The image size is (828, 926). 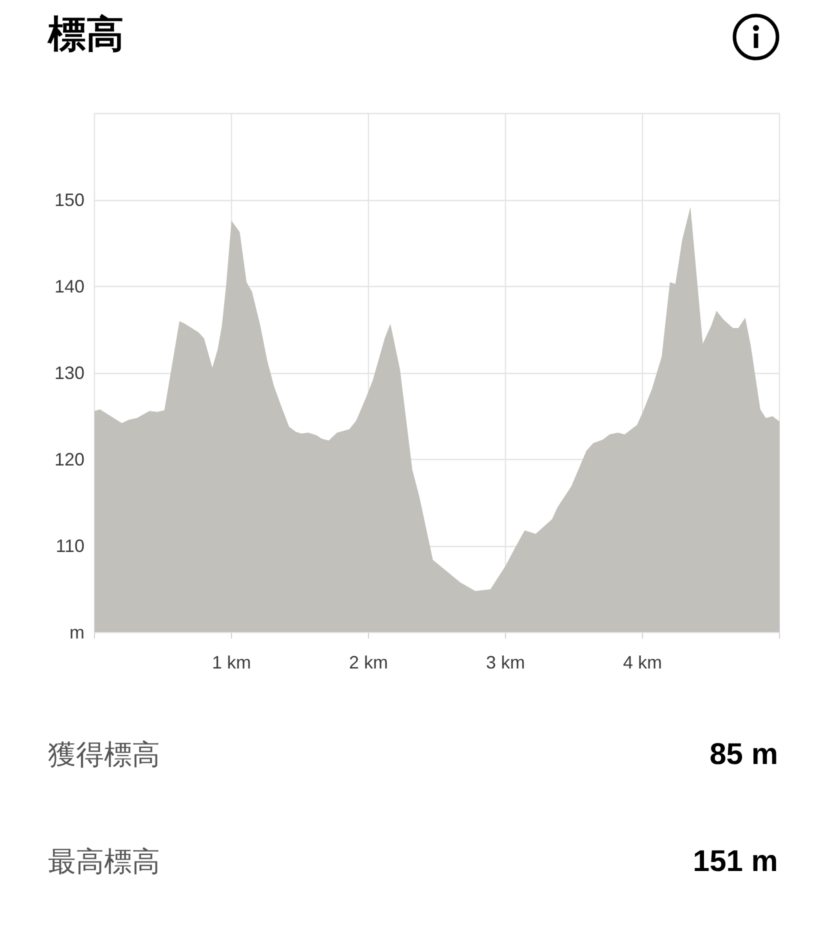 What do you see at coordinates (104, 862) in the screenshot?
I see `text: 最高標高` at bounding box center [104, 862].